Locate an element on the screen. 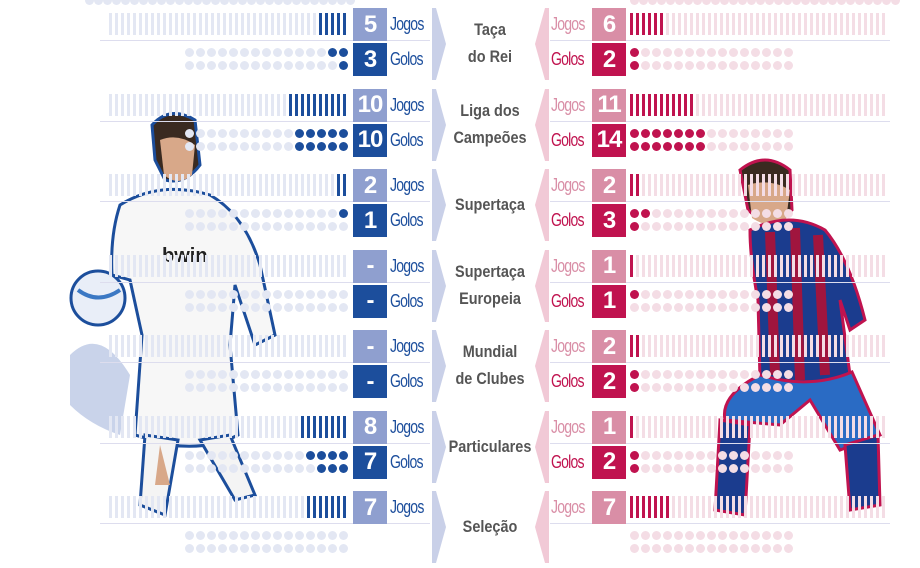 The height and width of the screenshot is (568, 920). divider is located at coordinates (265, 282).